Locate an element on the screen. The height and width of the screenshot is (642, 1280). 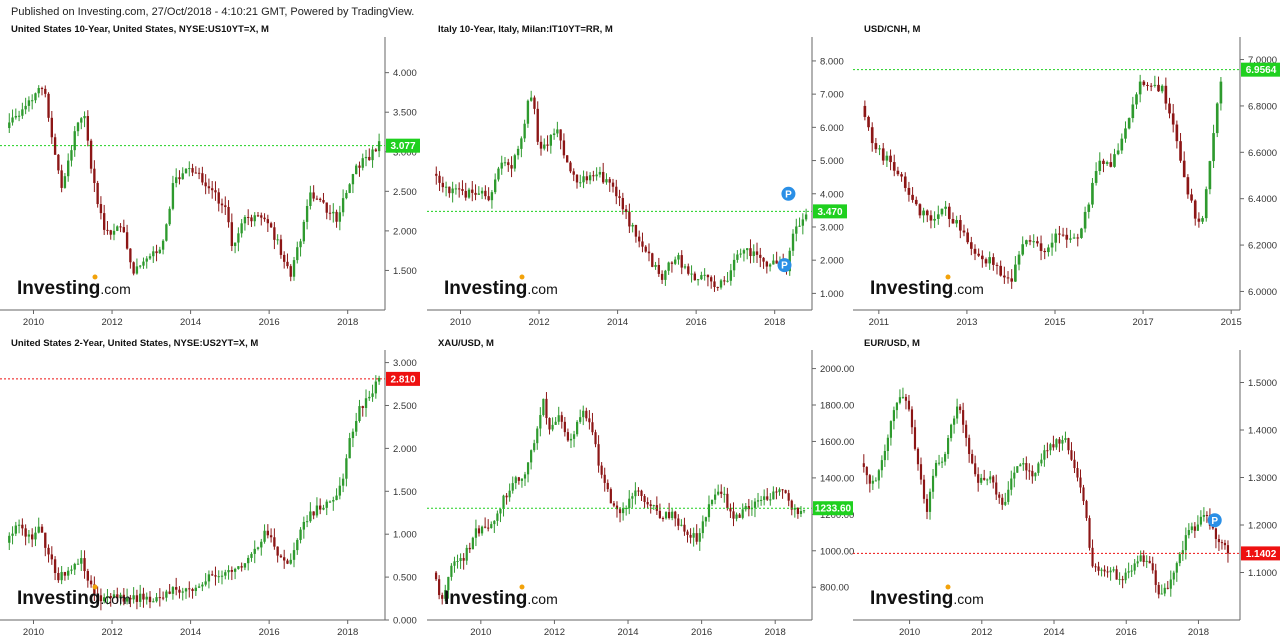
y-tick-label: 4.000 is located at coordinates (832, 194).